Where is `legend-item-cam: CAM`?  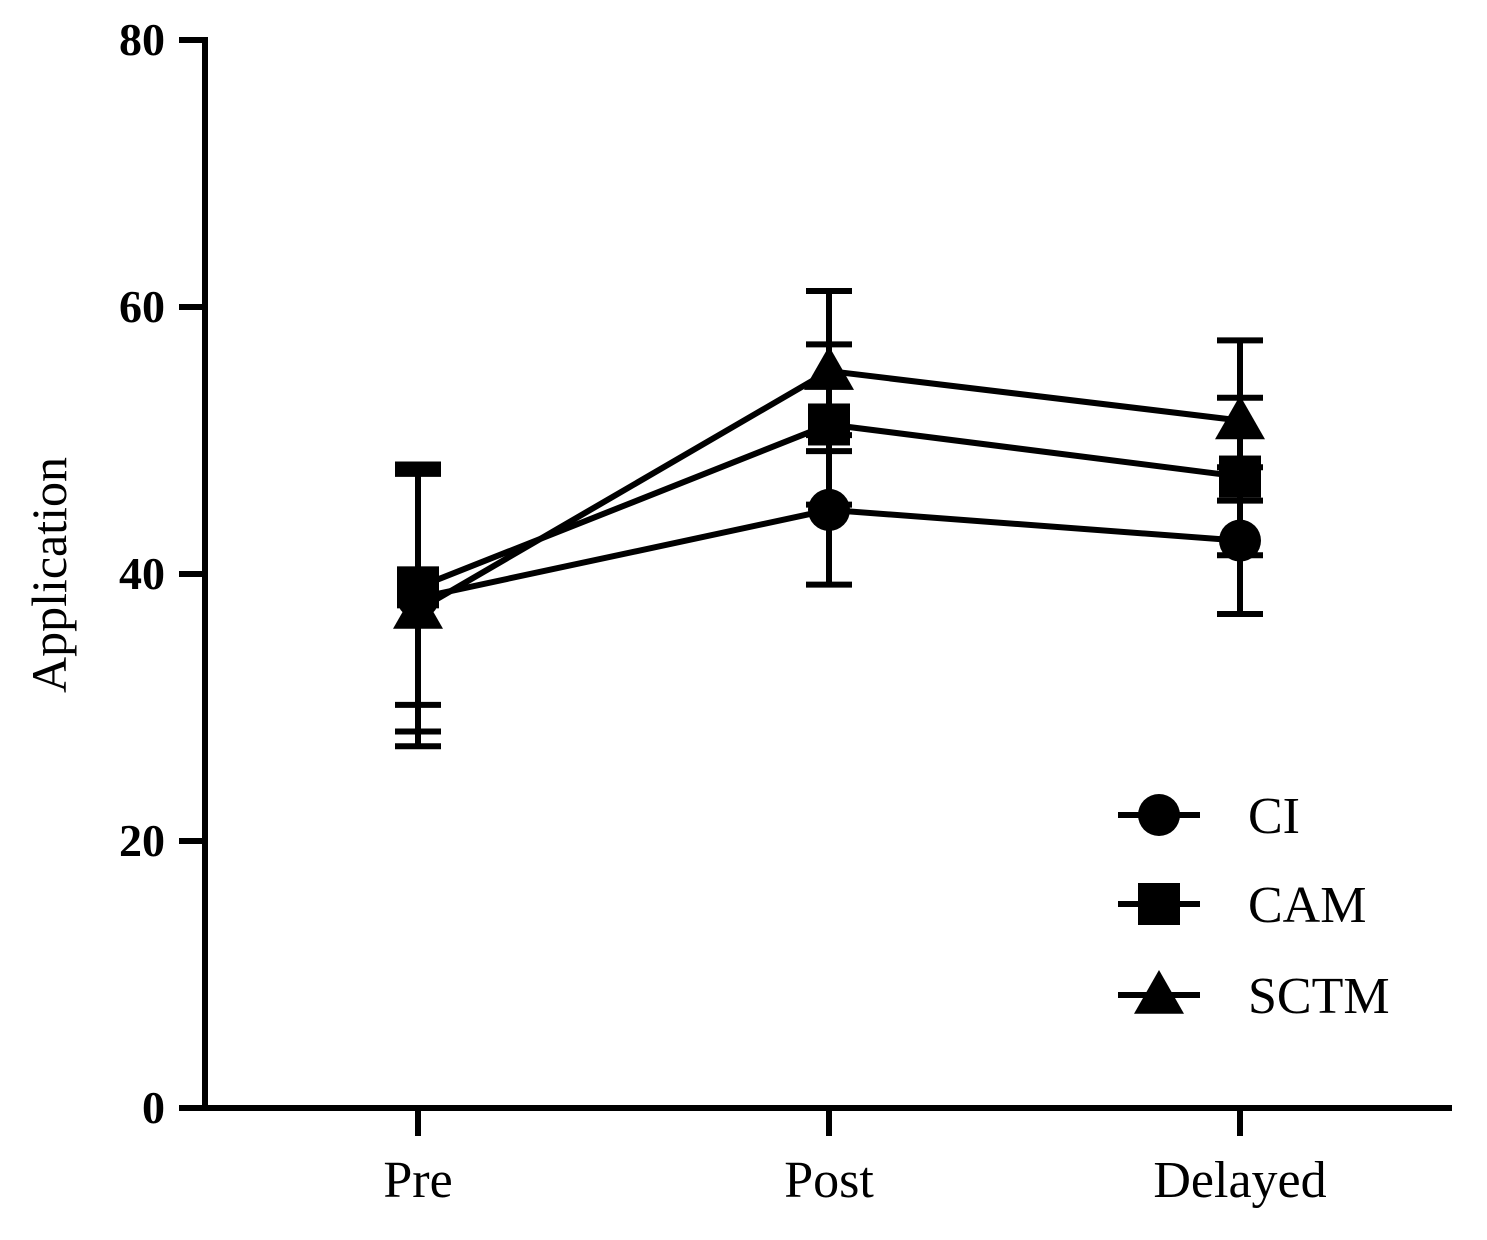
legend-item-cam: CAM is located at coordinates (1242, 905).